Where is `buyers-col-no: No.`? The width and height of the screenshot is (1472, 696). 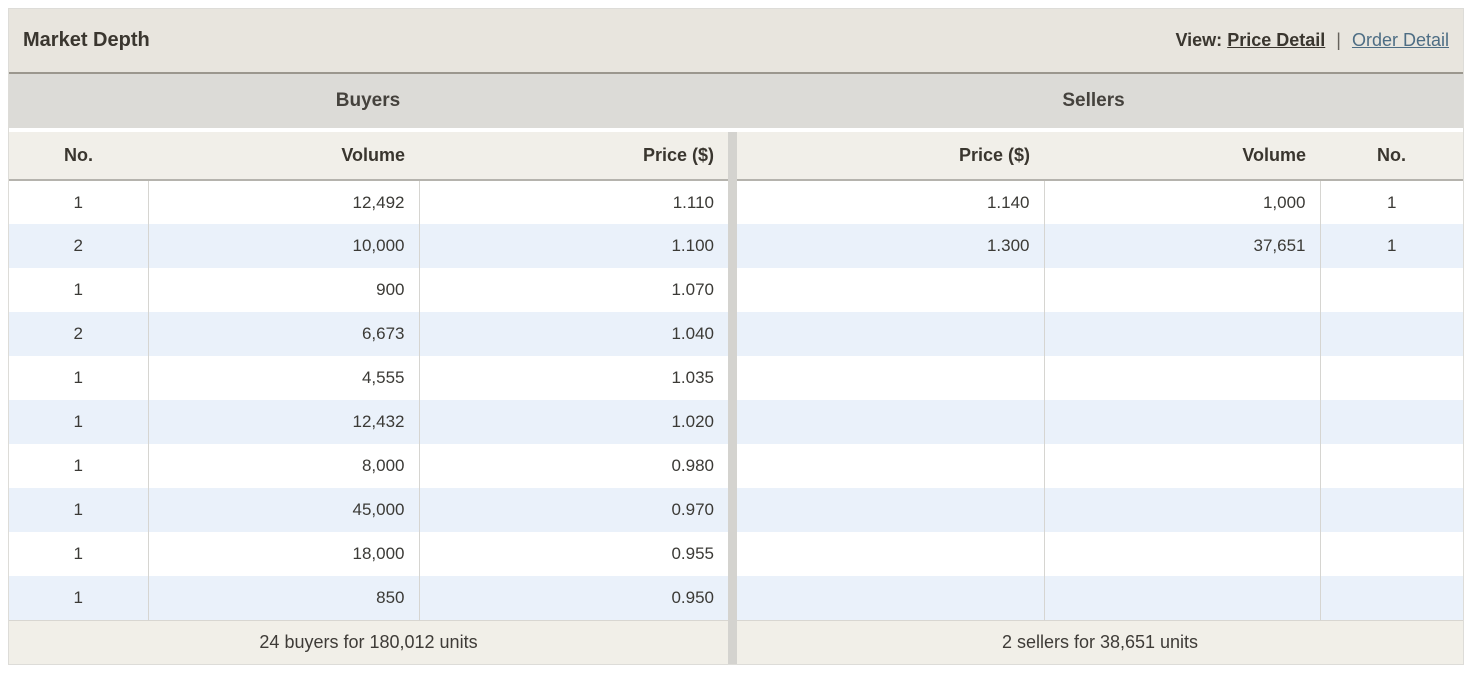
buyers-col-no: No. is located at coordinates (78, 156).